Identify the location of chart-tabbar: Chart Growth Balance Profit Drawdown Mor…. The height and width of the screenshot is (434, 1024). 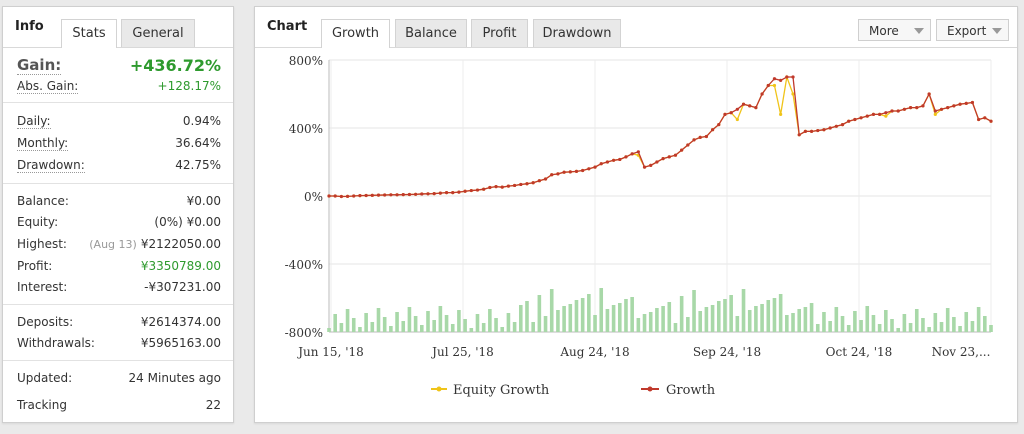
(636, 27).